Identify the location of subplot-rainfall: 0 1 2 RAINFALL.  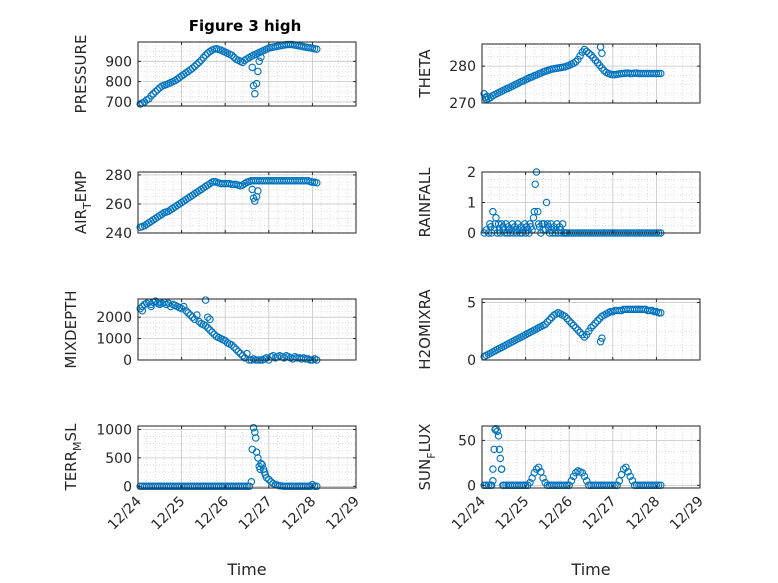
(558, 203).